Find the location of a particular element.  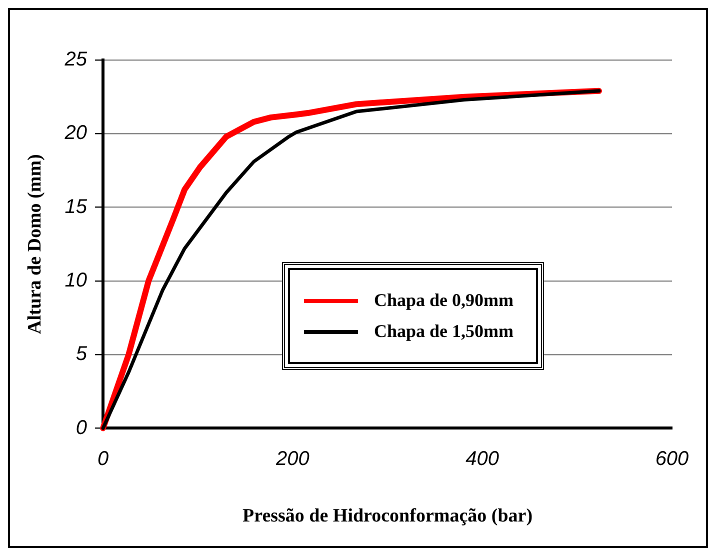

x-tick-label: 200 is located at coordinates (292, 459).